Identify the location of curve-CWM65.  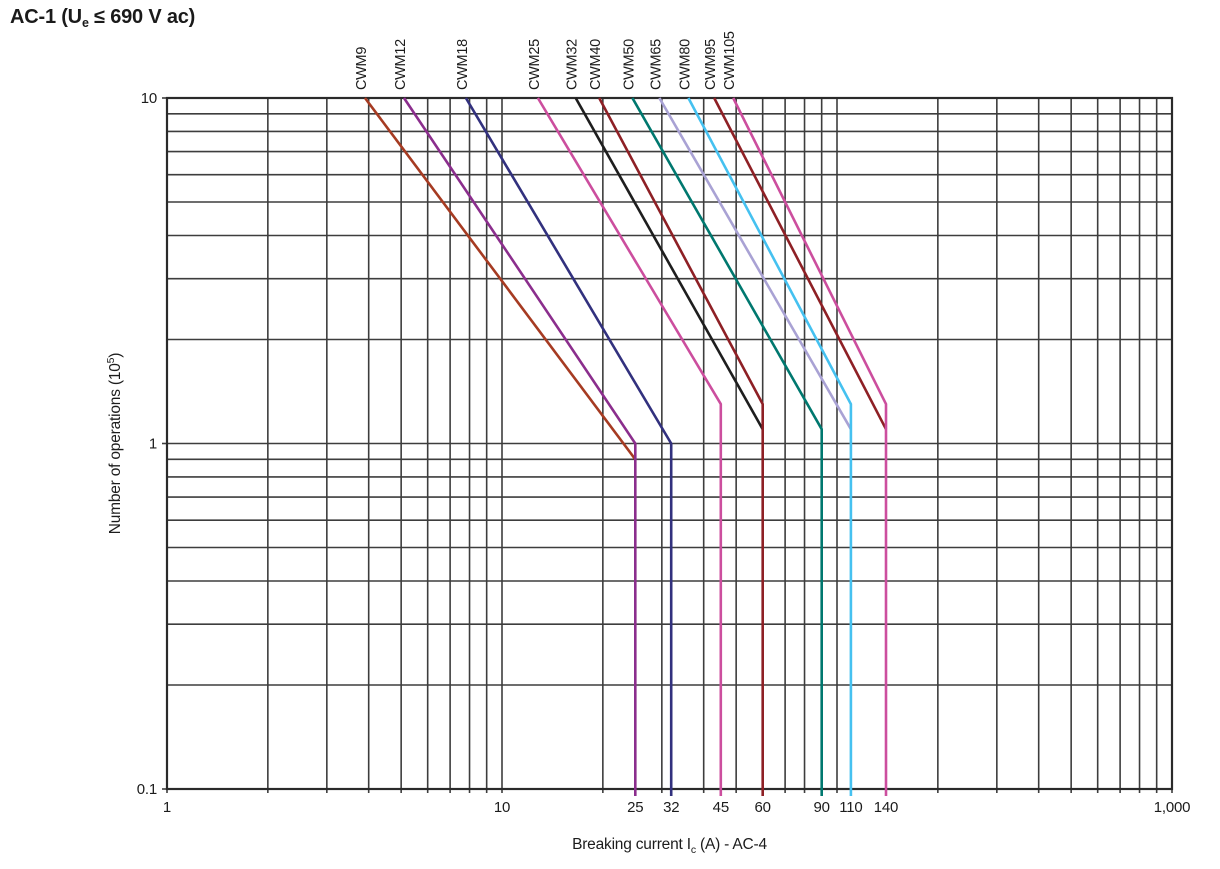
(755, 263).